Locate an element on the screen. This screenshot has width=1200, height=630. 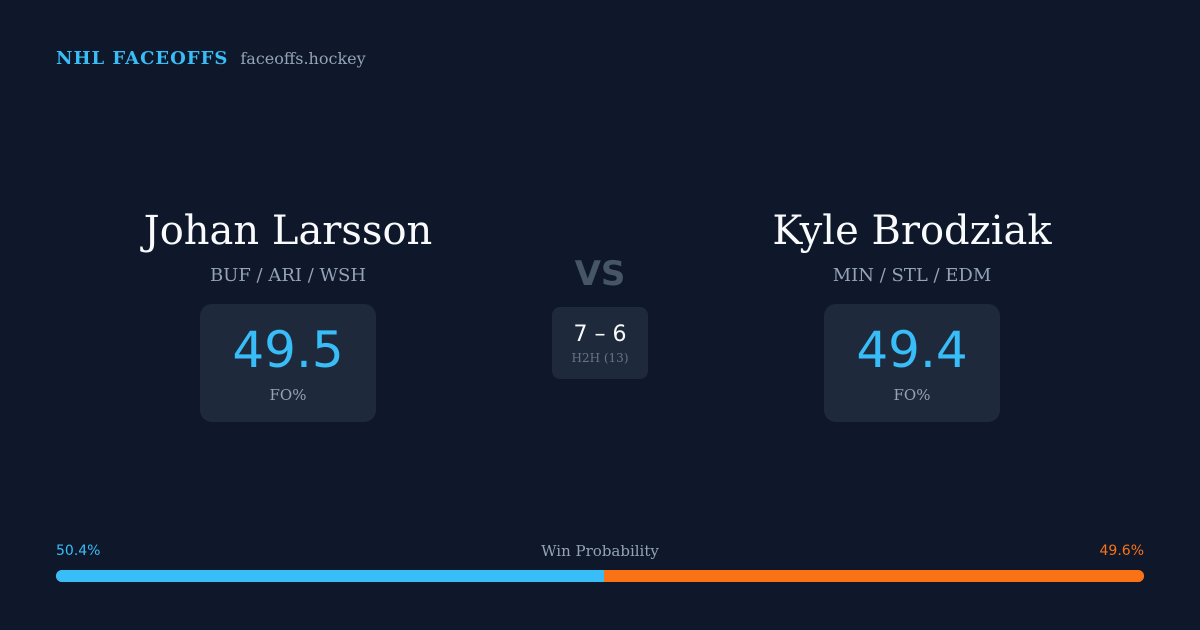
faceoff-percentage: 49.4 is located at coordinates (912, 350).